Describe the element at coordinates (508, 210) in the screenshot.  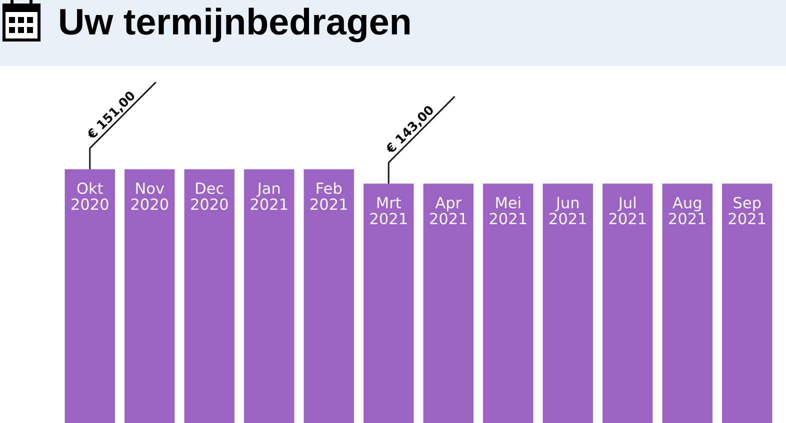
I see `x-tick-label: Mei 2021` at that location.